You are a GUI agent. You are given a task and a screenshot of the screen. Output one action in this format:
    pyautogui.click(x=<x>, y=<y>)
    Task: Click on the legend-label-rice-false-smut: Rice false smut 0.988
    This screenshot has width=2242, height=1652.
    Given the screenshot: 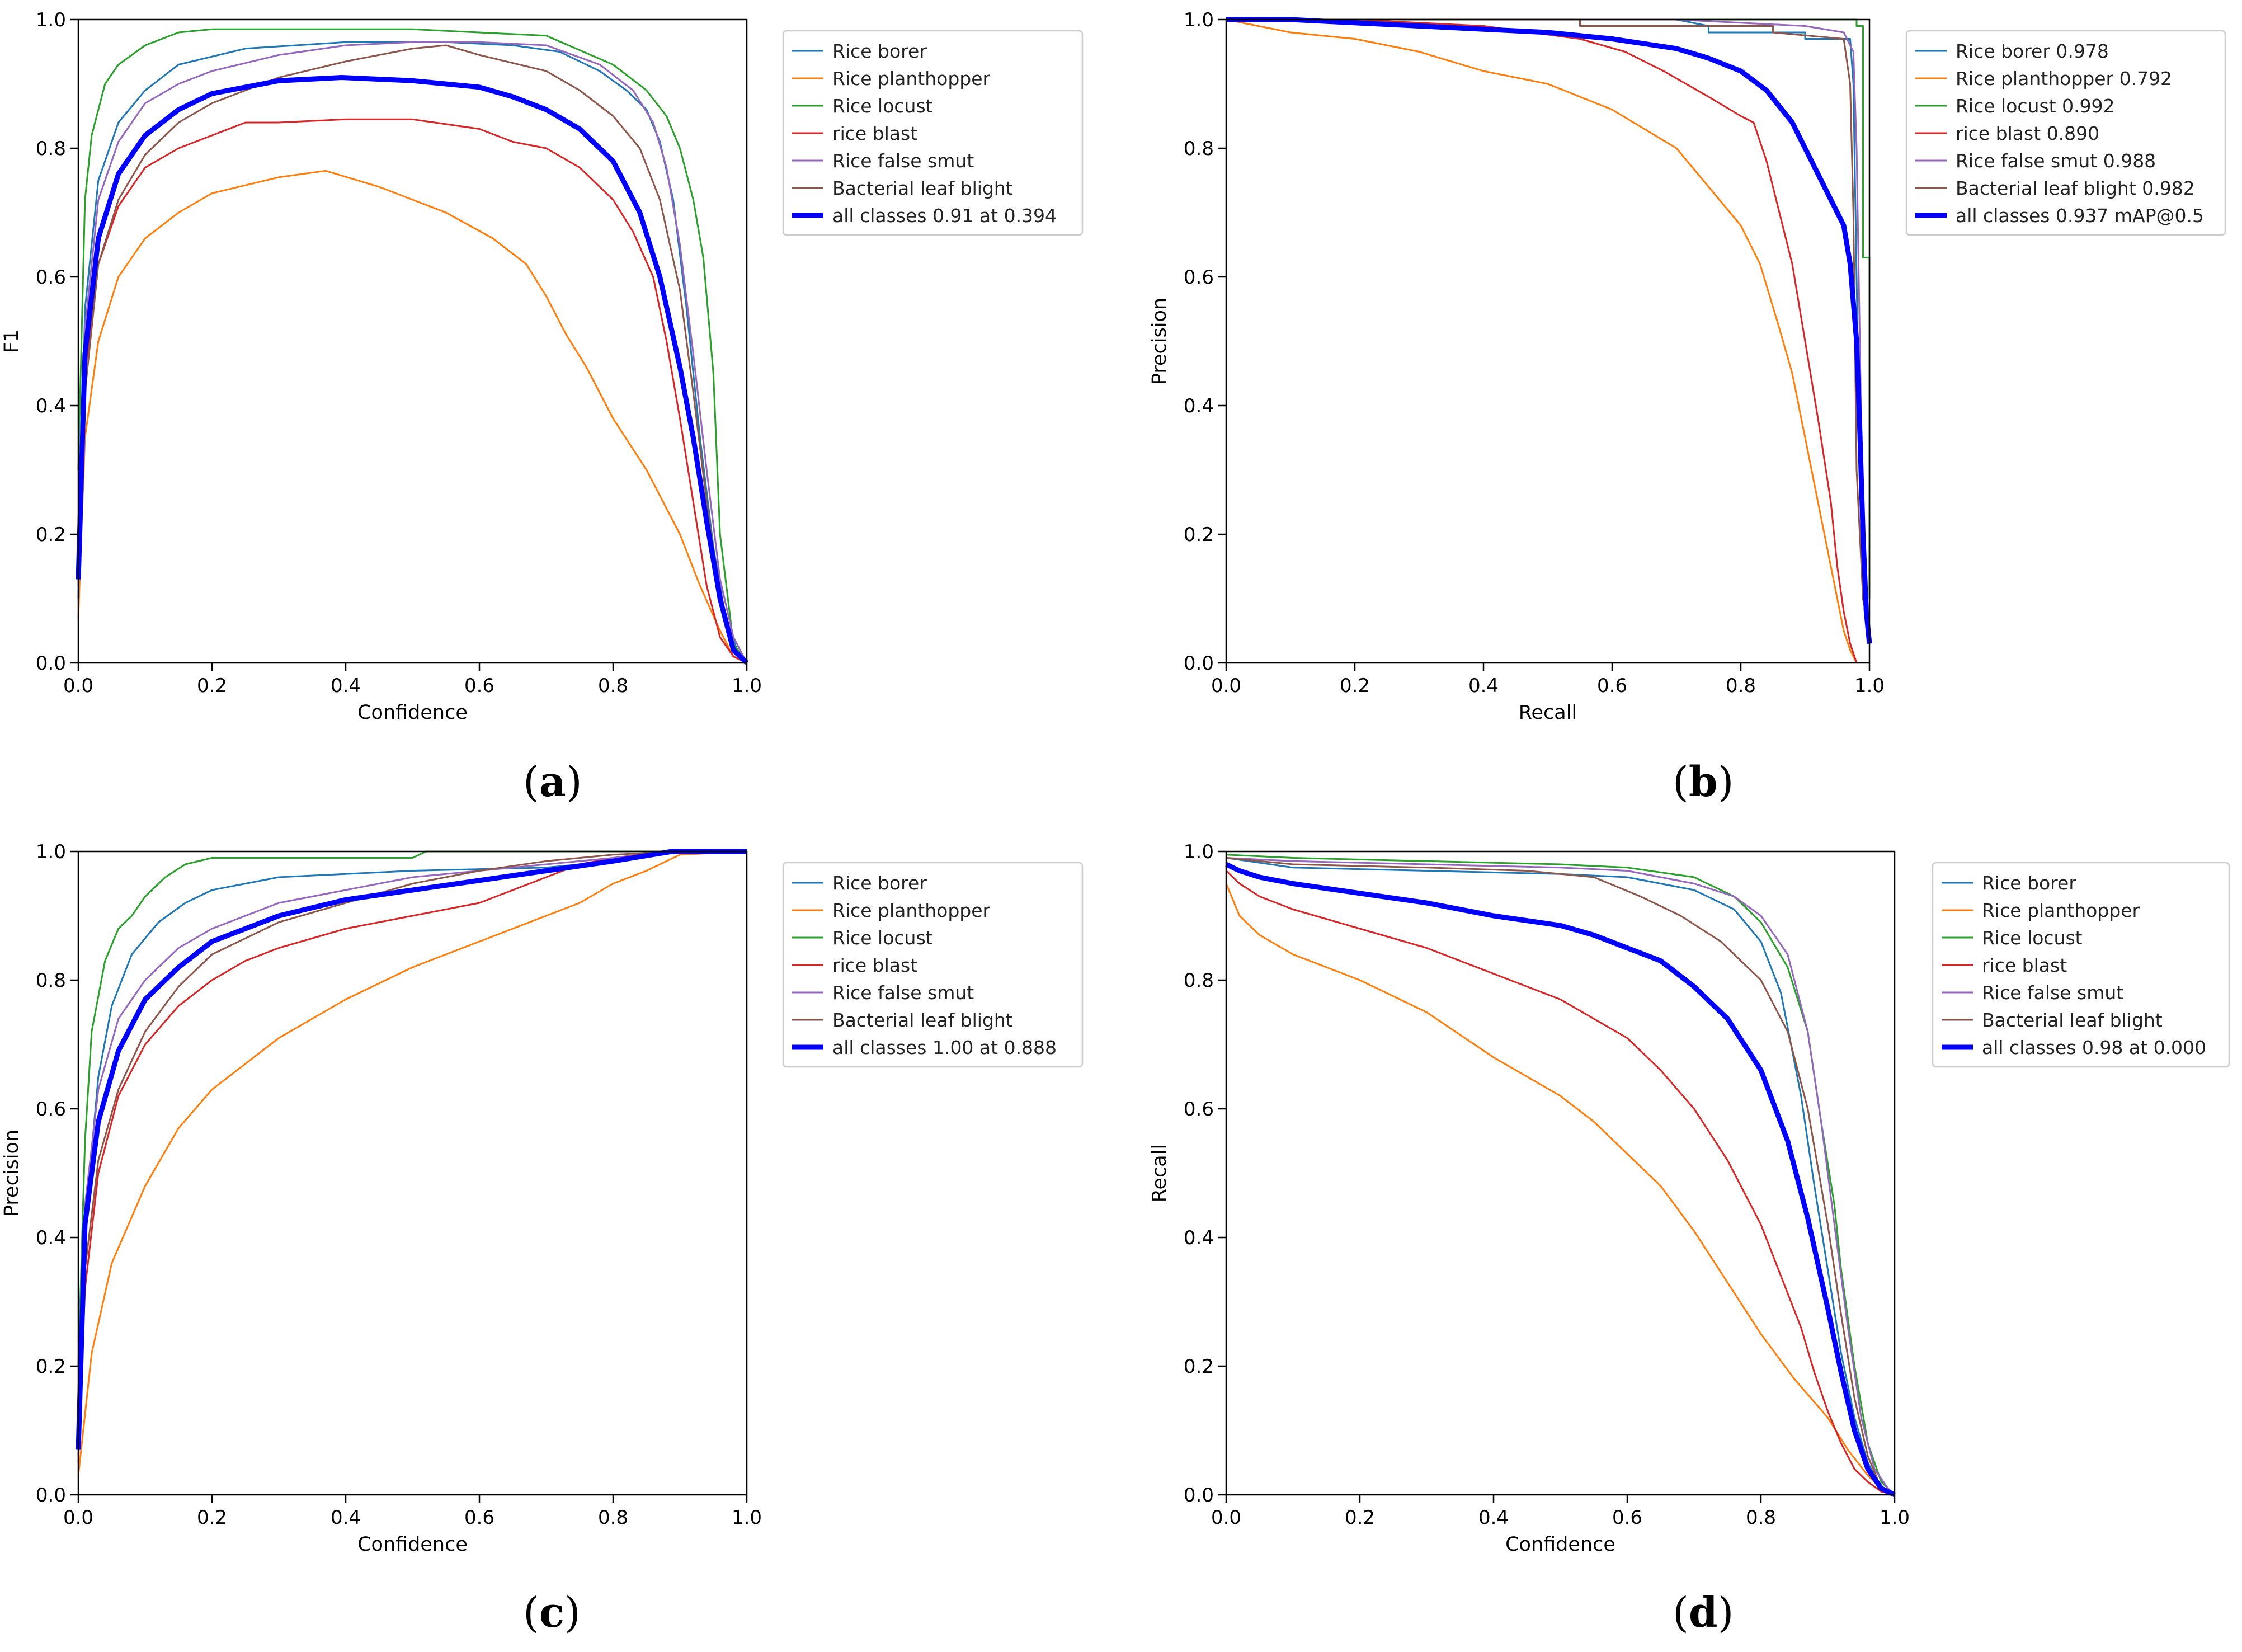 What is the action you would take?
    pyautogui.click(x=2056, y=161)
    